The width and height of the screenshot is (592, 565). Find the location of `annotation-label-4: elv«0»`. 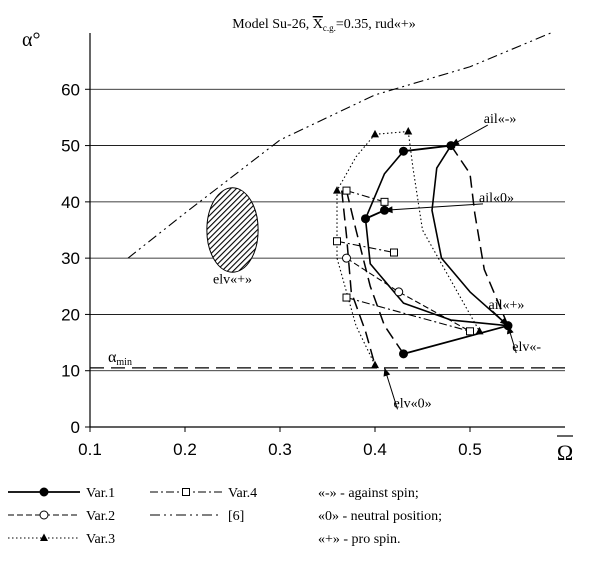

annotation-label-4: elv«0» is located at coordinates (413, 403).